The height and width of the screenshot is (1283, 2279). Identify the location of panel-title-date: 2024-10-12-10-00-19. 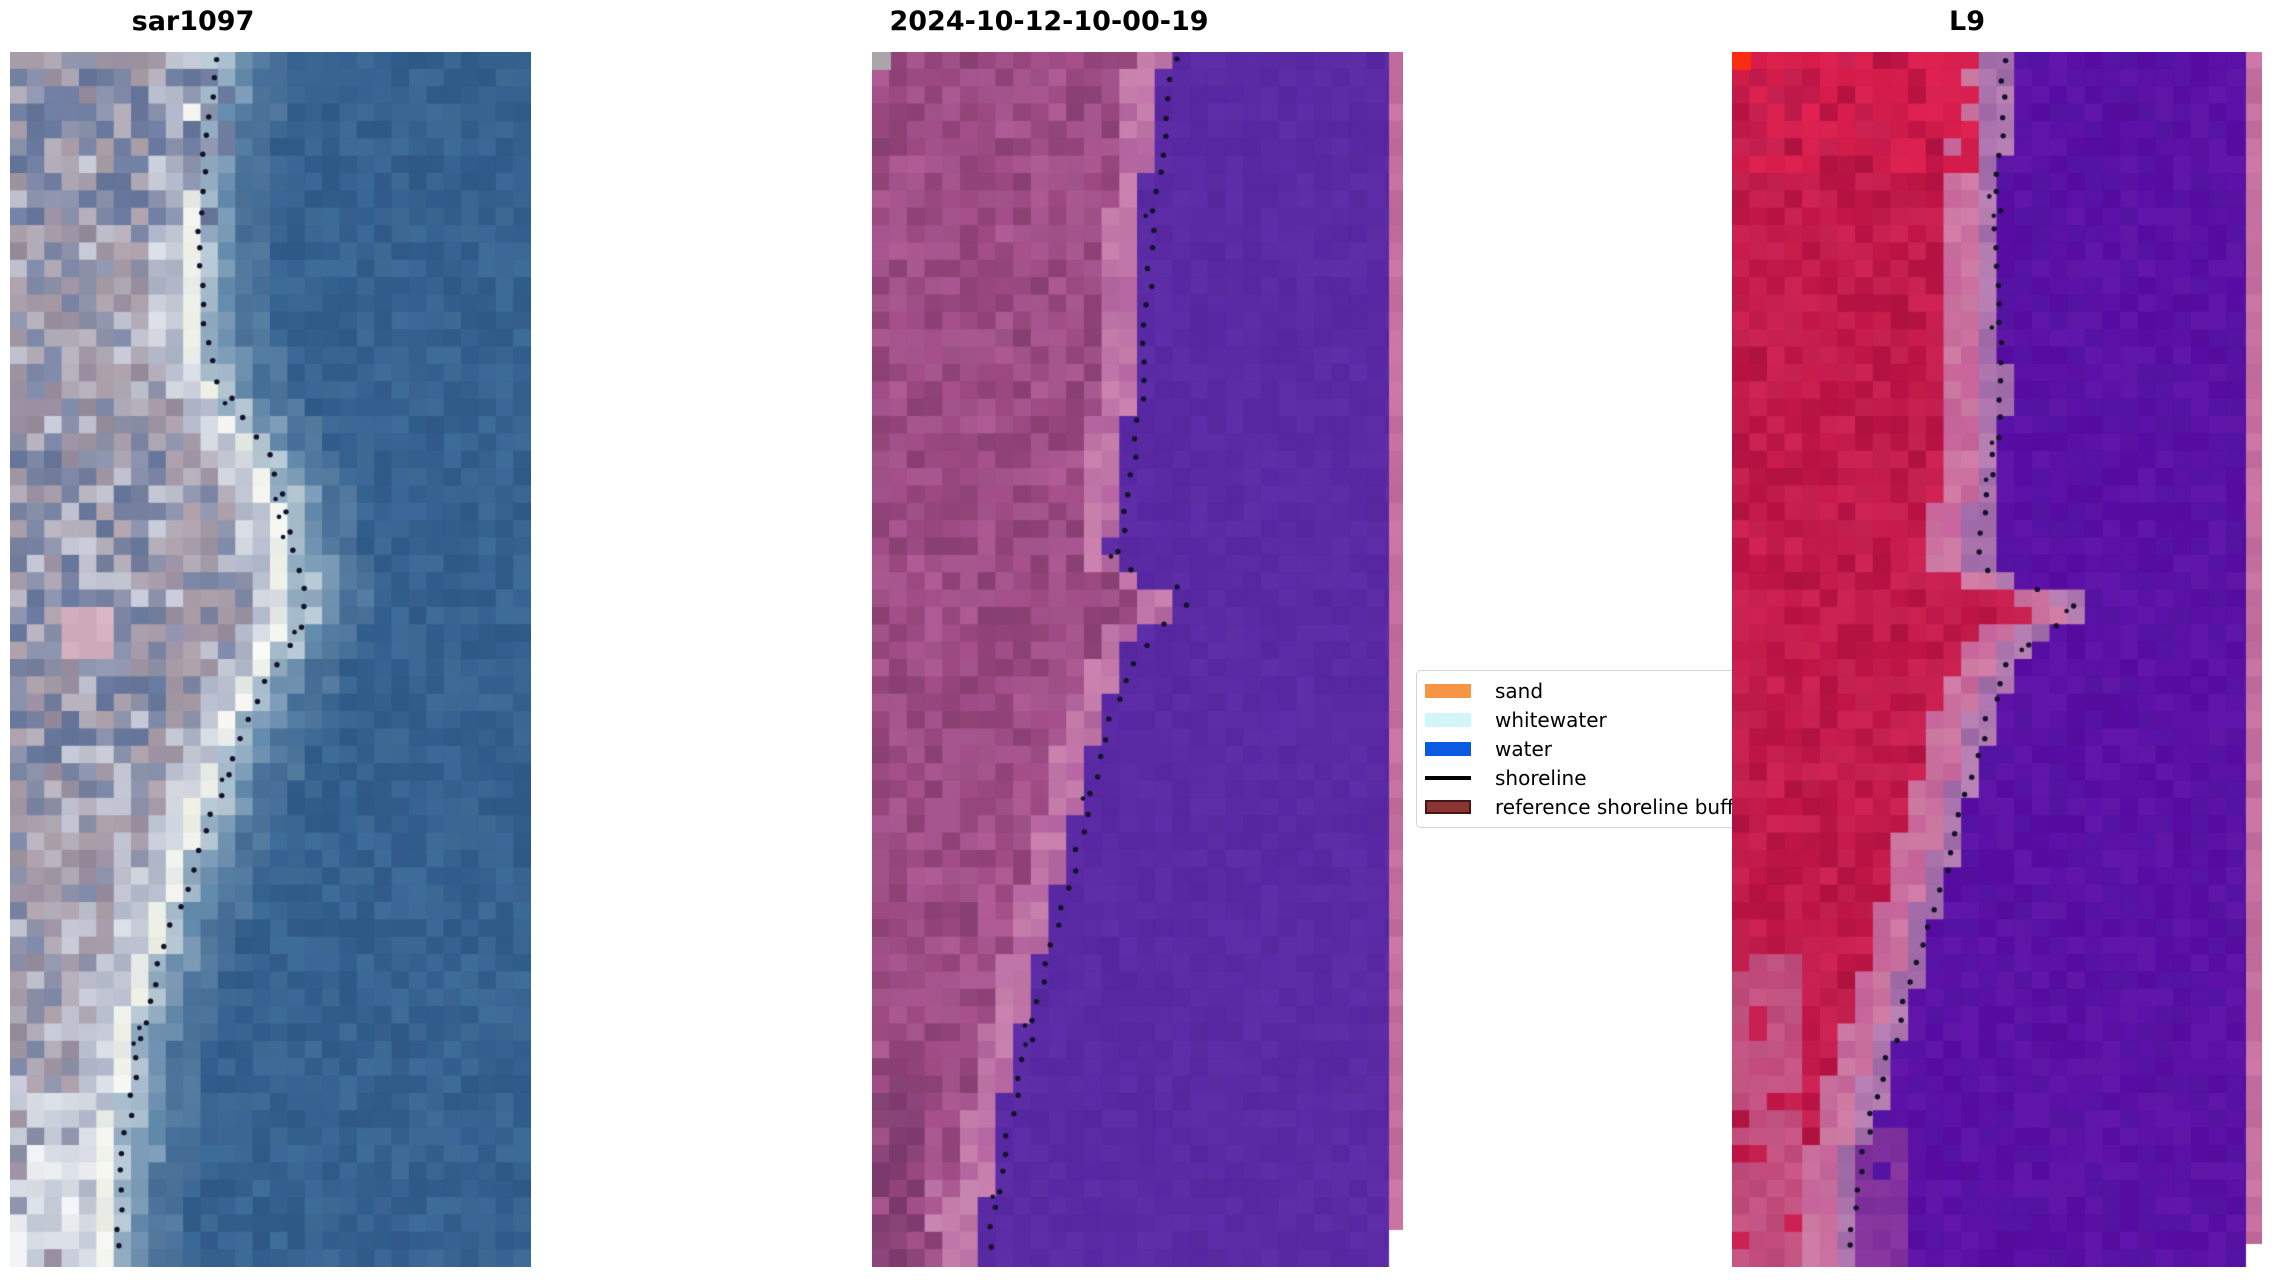
(1049, 21).